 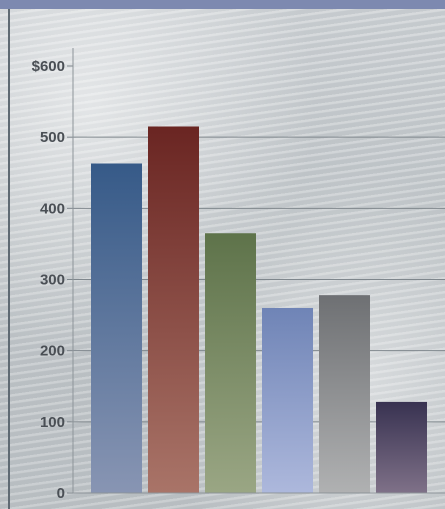 What do you see at coordinates (222, 4) in the screenshot?
I see `top-bar` at bounding box center [222, 4].